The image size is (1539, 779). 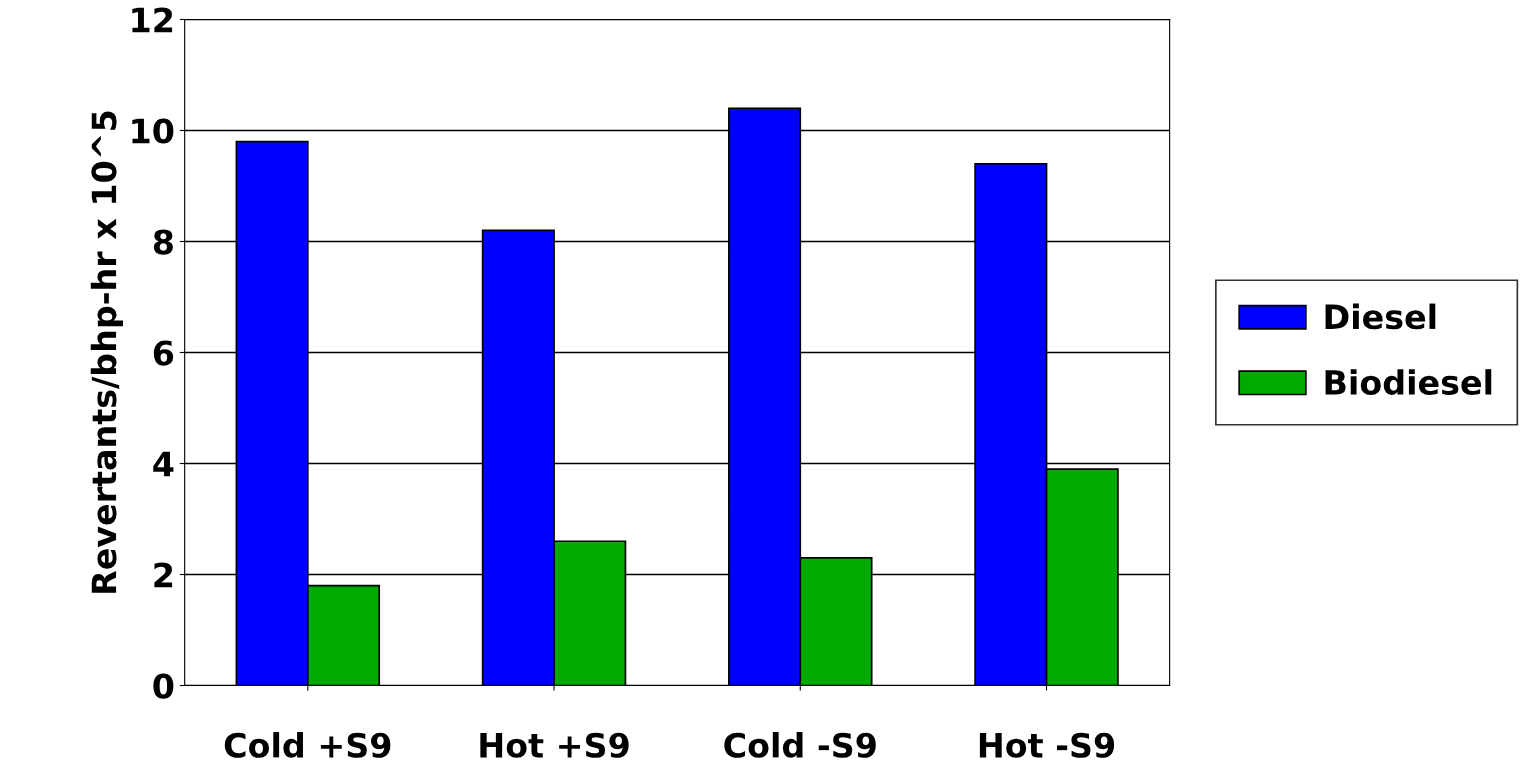 What do you see at coordinates (800, 745) in the screenshot?
I see `x-tick-label: Cold -S9` at bounding box center [800, 745].